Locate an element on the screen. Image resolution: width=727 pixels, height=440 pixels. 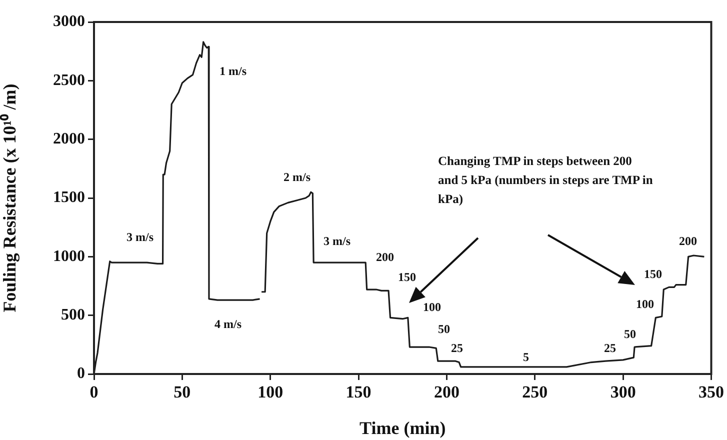
y-axis-title: Fouling Resistance (x 10¹⁰ /m) is located at coordinates (10, 198).